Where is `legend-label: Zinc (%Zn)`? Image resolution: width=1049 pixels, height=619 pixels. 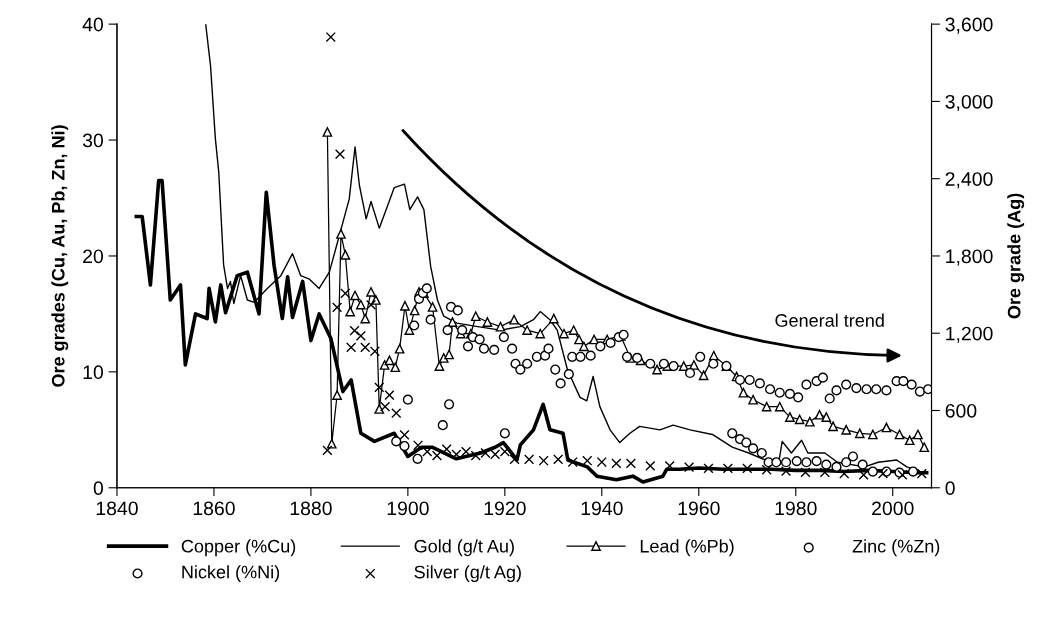 legend-label: Zinc (%Zn) is located at coordinates (896, 548).